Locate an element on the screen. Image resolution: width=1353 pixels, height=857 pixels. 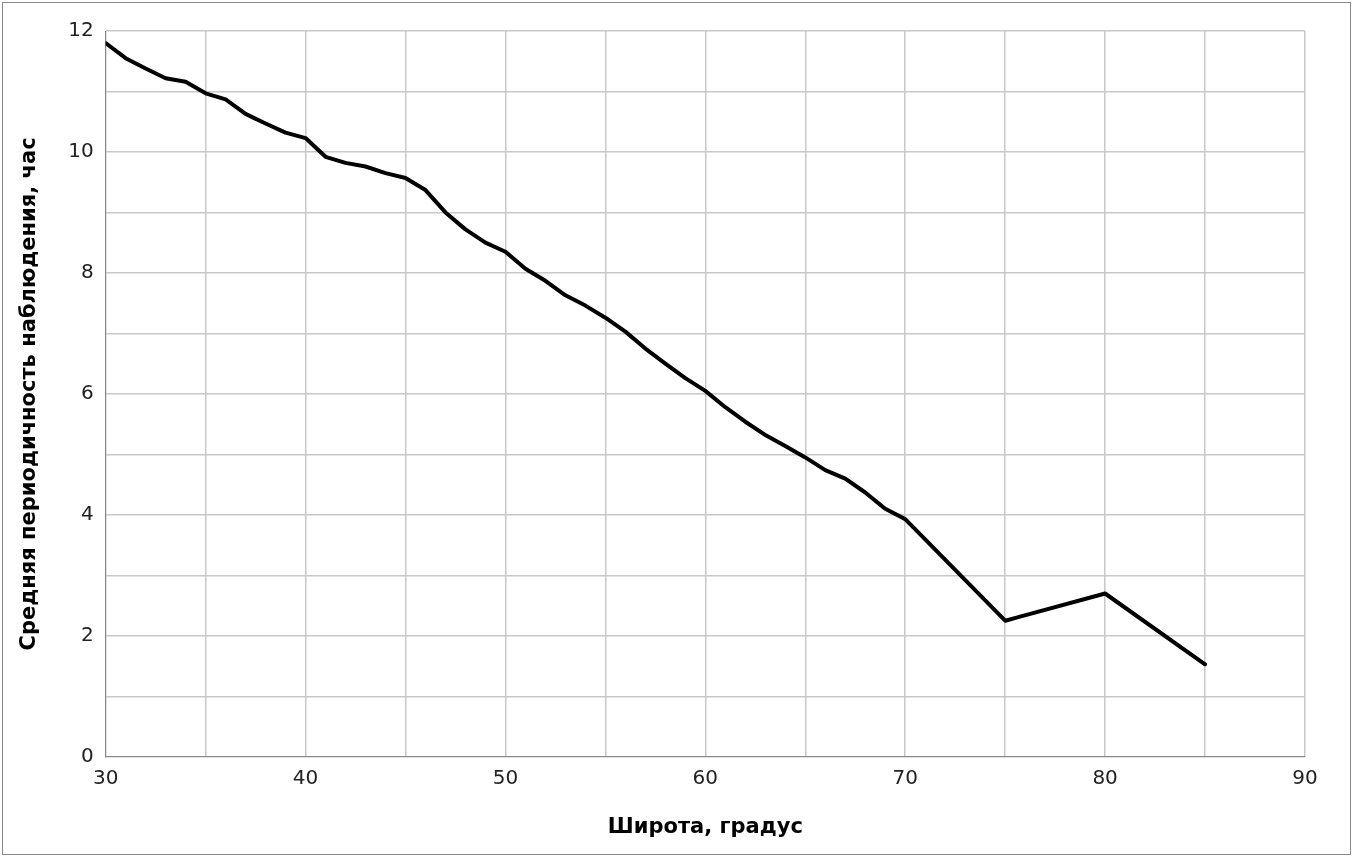
y-tick-label: 2 is located at coordinates (87, 634).